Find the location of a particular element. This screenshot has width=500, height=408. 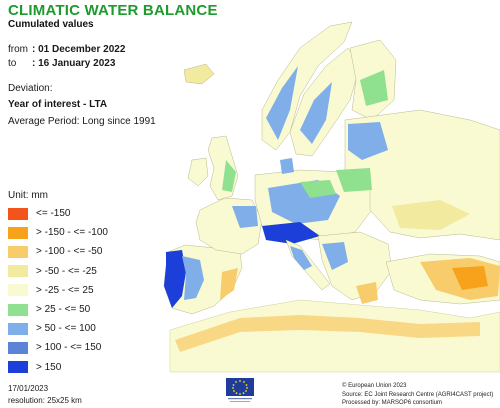

eu-commission-logo-icon is located at coordinates (240, 390).